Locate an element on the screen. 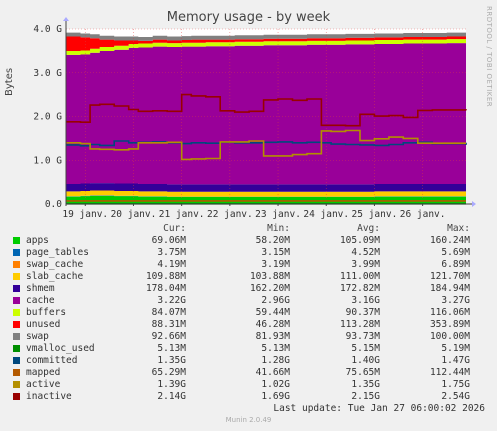 This screenshot has height=431, width=497. legend-cur-value: 2.14G is located at coordinates (171, 396).